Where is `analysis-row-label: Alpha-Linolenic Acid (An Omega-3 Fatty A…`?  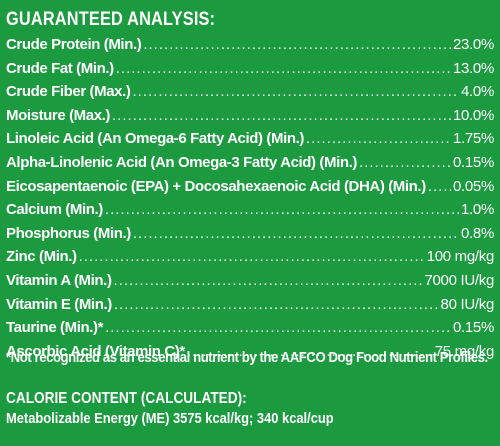
analysis-row-label: Alpha-Linolenic Acid (An Omega-3 Fatty A… is located at coordinates (181, 162).